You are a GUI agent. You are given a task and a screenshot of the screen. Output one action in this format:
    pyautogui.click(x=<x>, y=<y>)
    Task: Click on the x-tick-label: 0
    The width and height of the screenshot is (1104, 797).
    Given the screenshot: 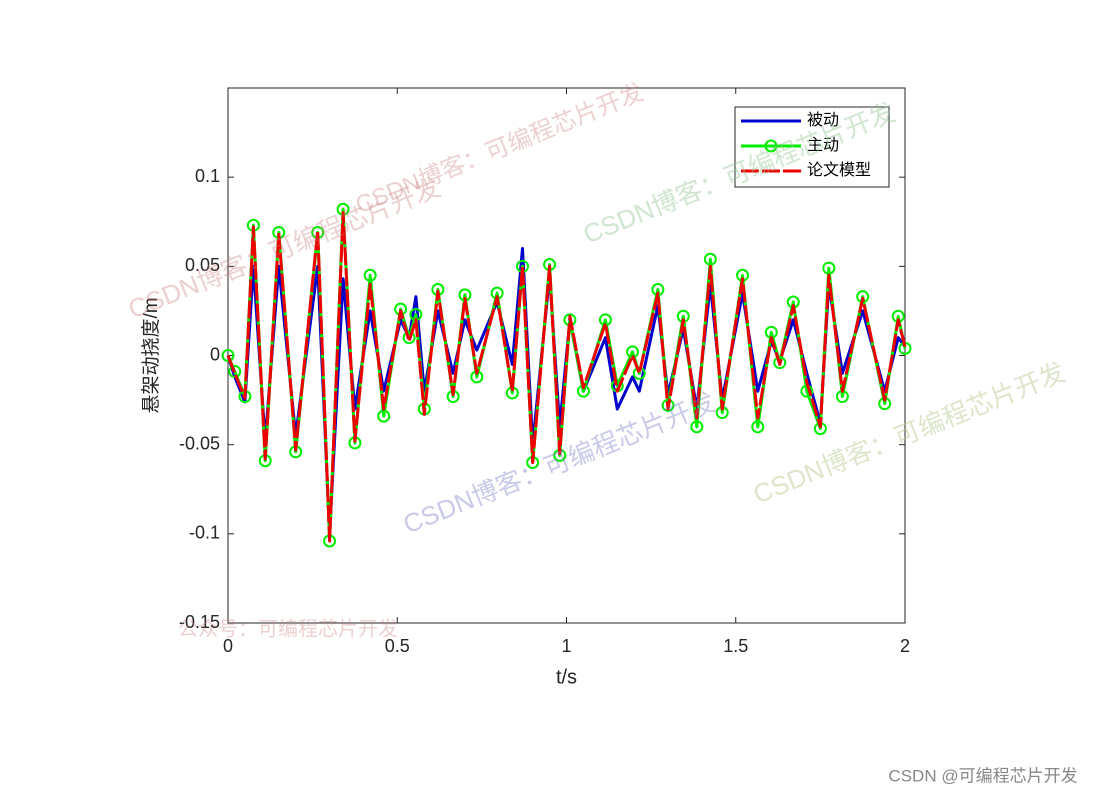 What is the action you would take?
    pyautogui.click(x=228, y=646)
    